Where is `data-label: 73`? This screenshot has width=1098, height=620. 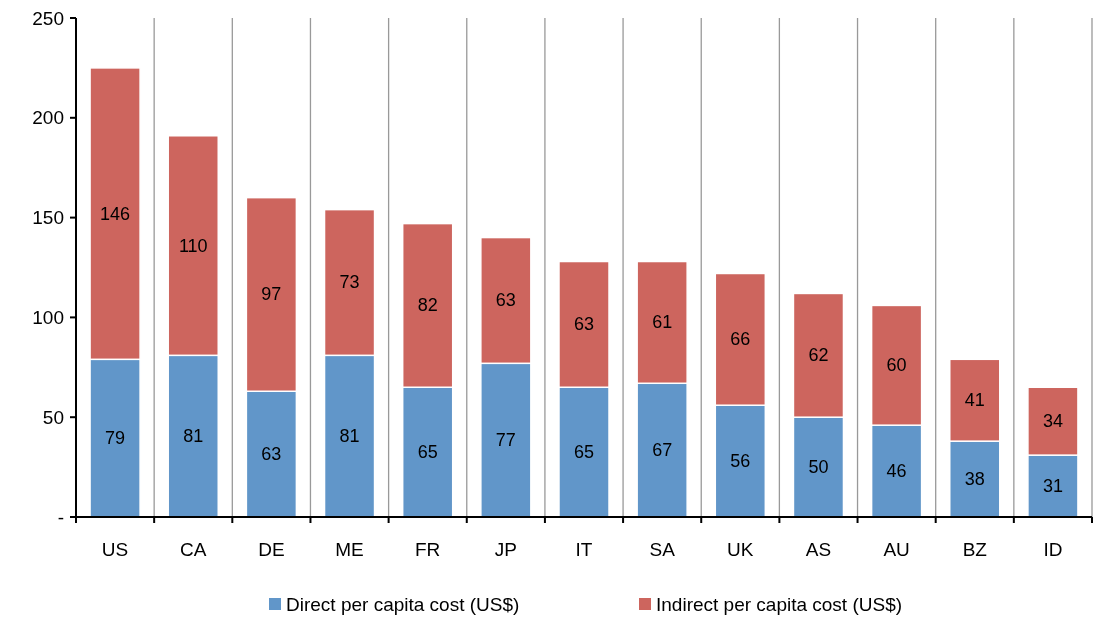
data-label: 73 is located at coordinates (349, 282).